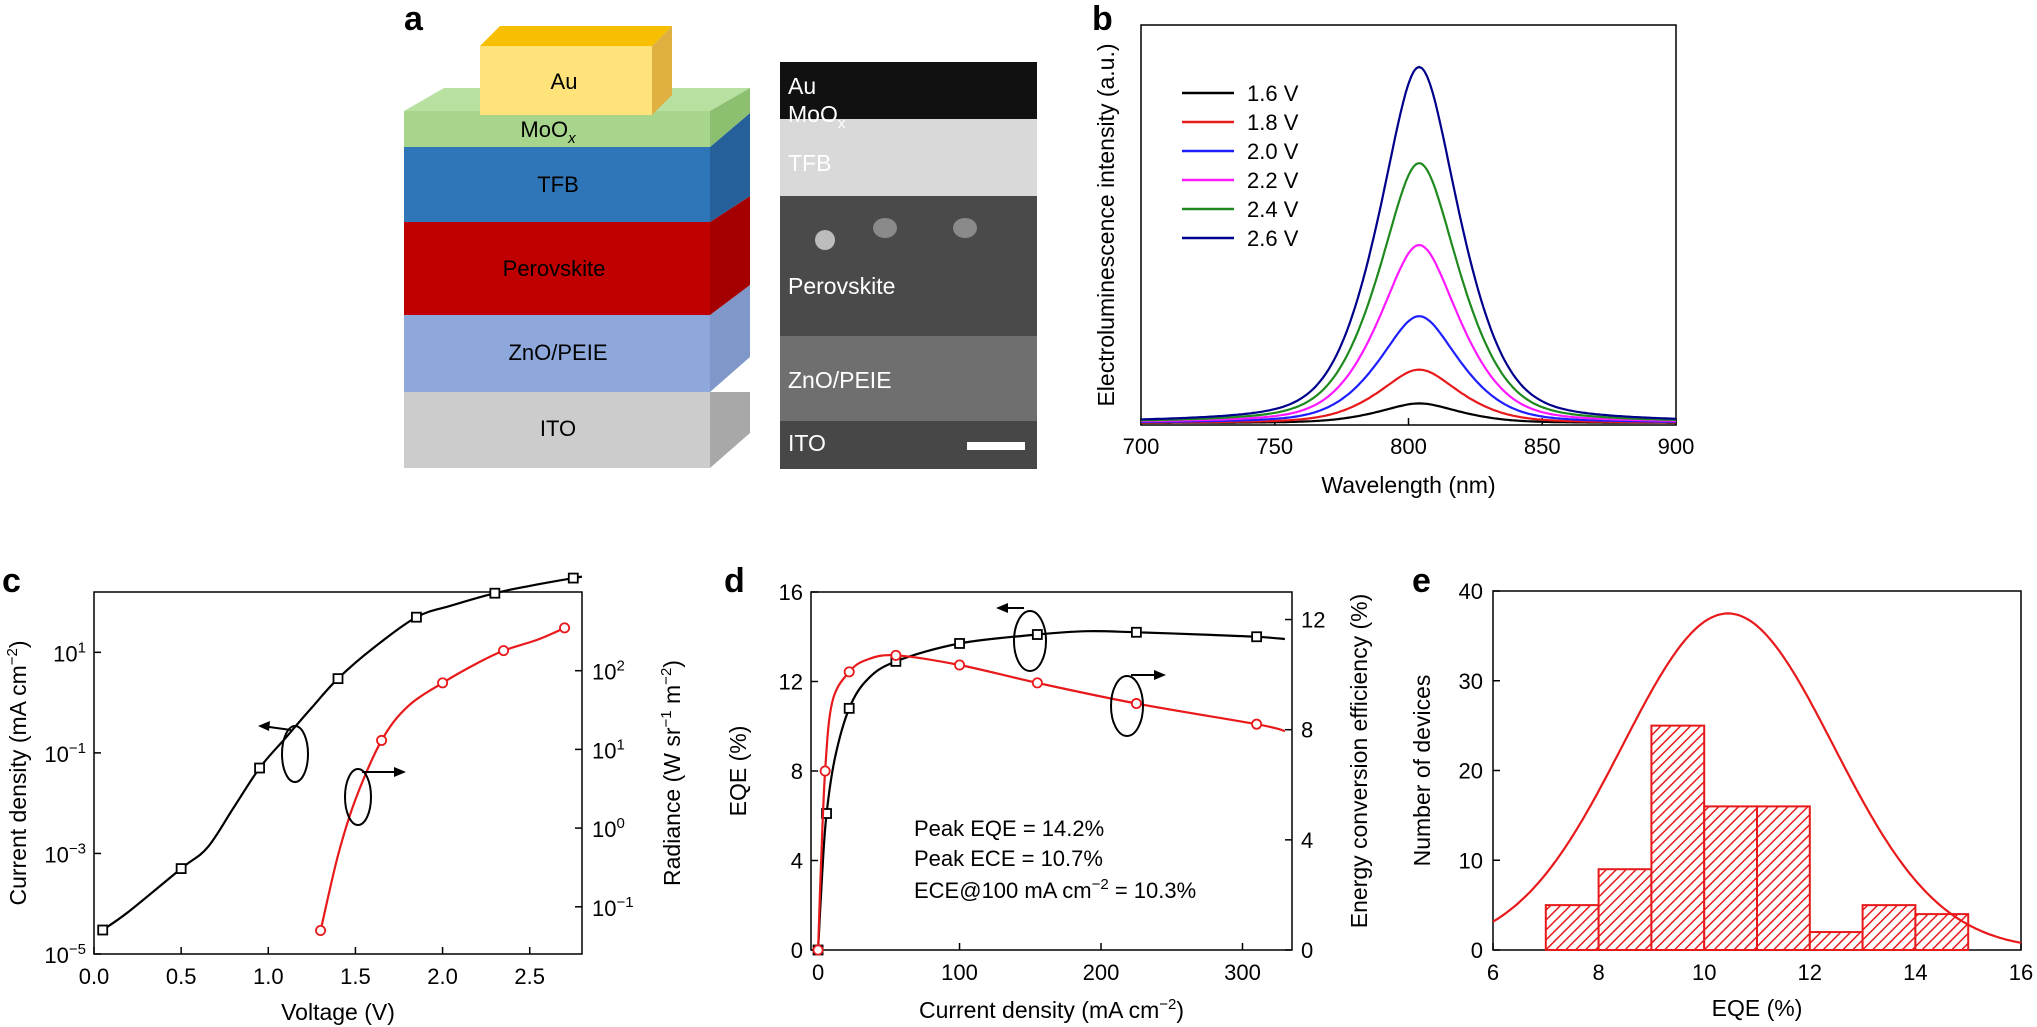  I want to click on legend-label: 2.6 V, so click(1273, 238).